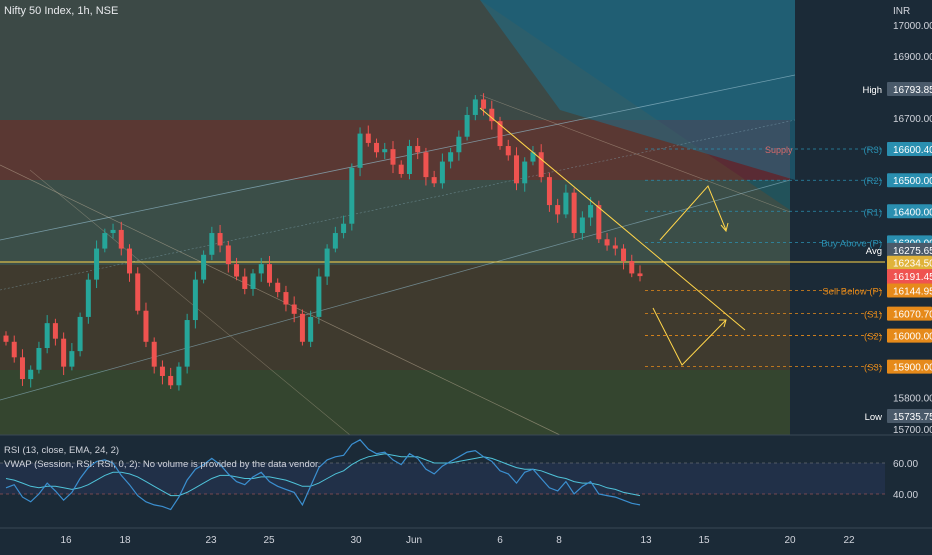  What do you see at coordinates (637, 90) in the screenshot?
I see `zone-overlay-blue` at bounding box center [637, 90].